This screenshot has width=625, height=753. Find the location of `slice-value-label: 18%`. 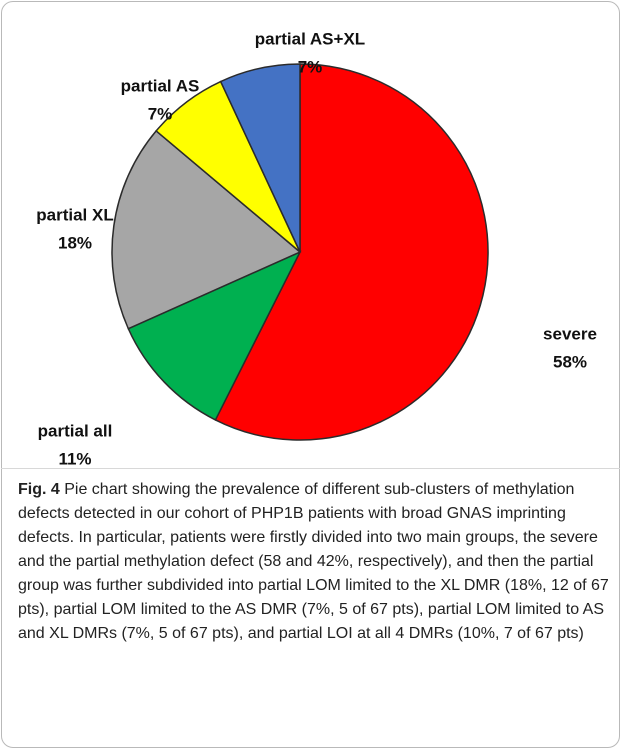

slice-value-label: 18% is located at coordinates (75, 242).